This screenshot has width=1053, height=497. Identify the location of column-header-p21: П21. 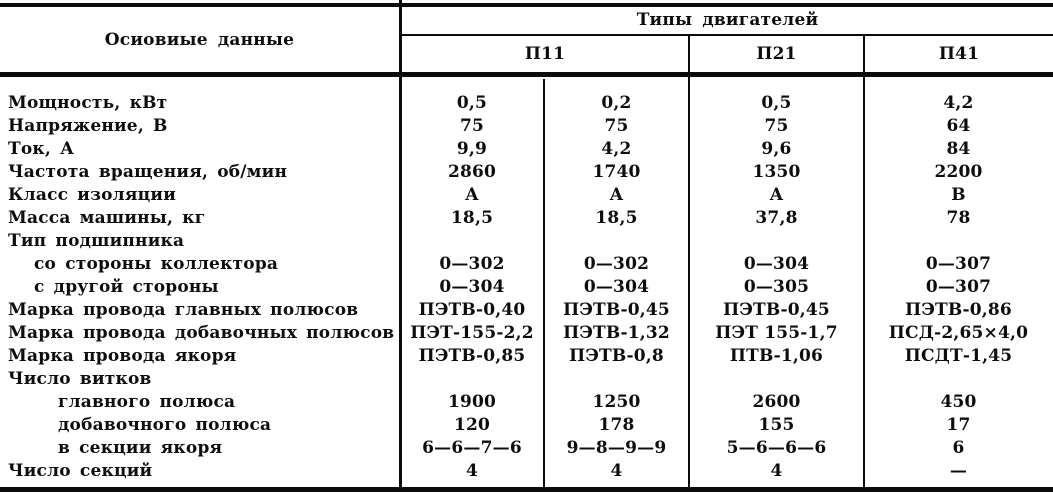
(776, 54).